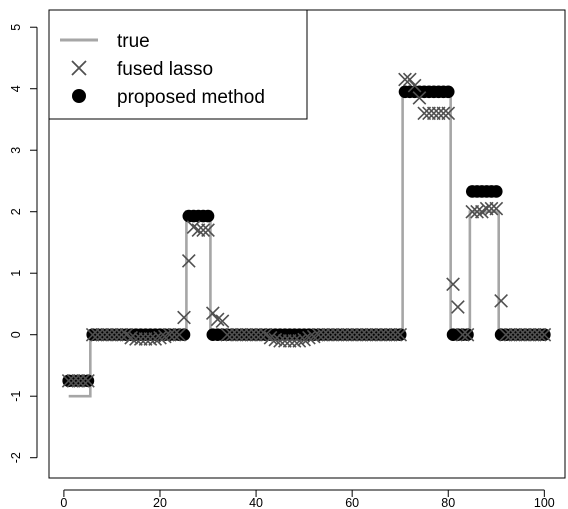 This screenshot has width=568, height=509. Describe the element at coordinates (133, 41) in the screenshot. I see `legend-label-true: true` at that location.